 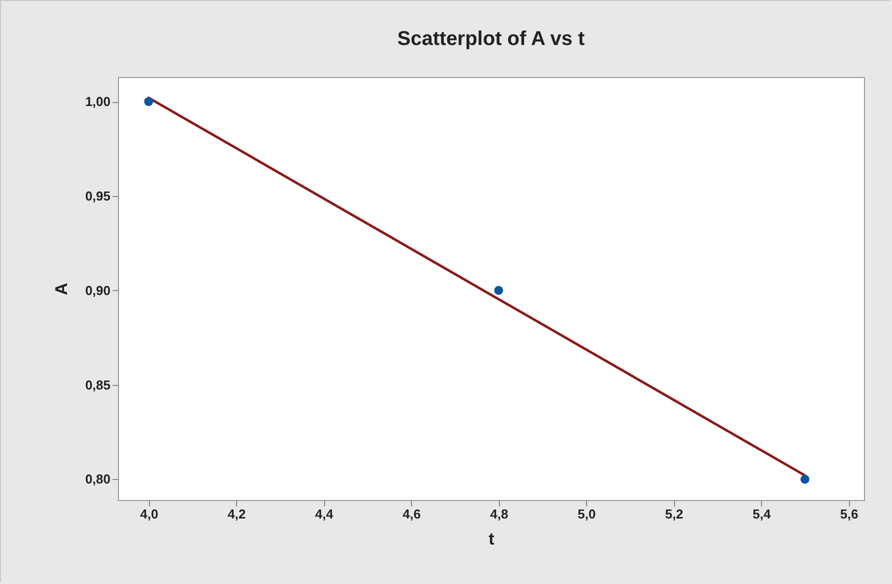 What do you see at coordinates (97, 479) in the screenshot?
I see `y-tick-label: 0,80` at bounding box center [97, 479].